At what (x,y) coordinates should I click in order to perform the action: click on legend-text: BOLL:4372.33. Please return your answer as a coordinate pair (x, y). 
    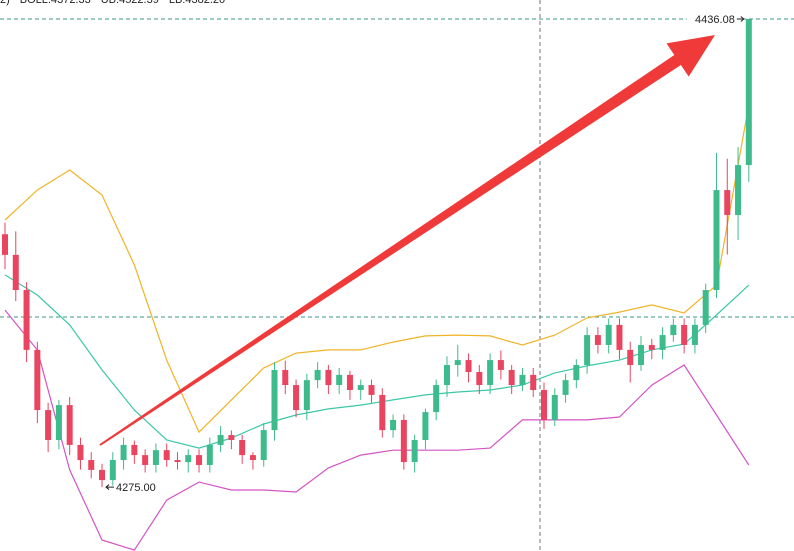
    Looking at the image, I should click on (55, 3).